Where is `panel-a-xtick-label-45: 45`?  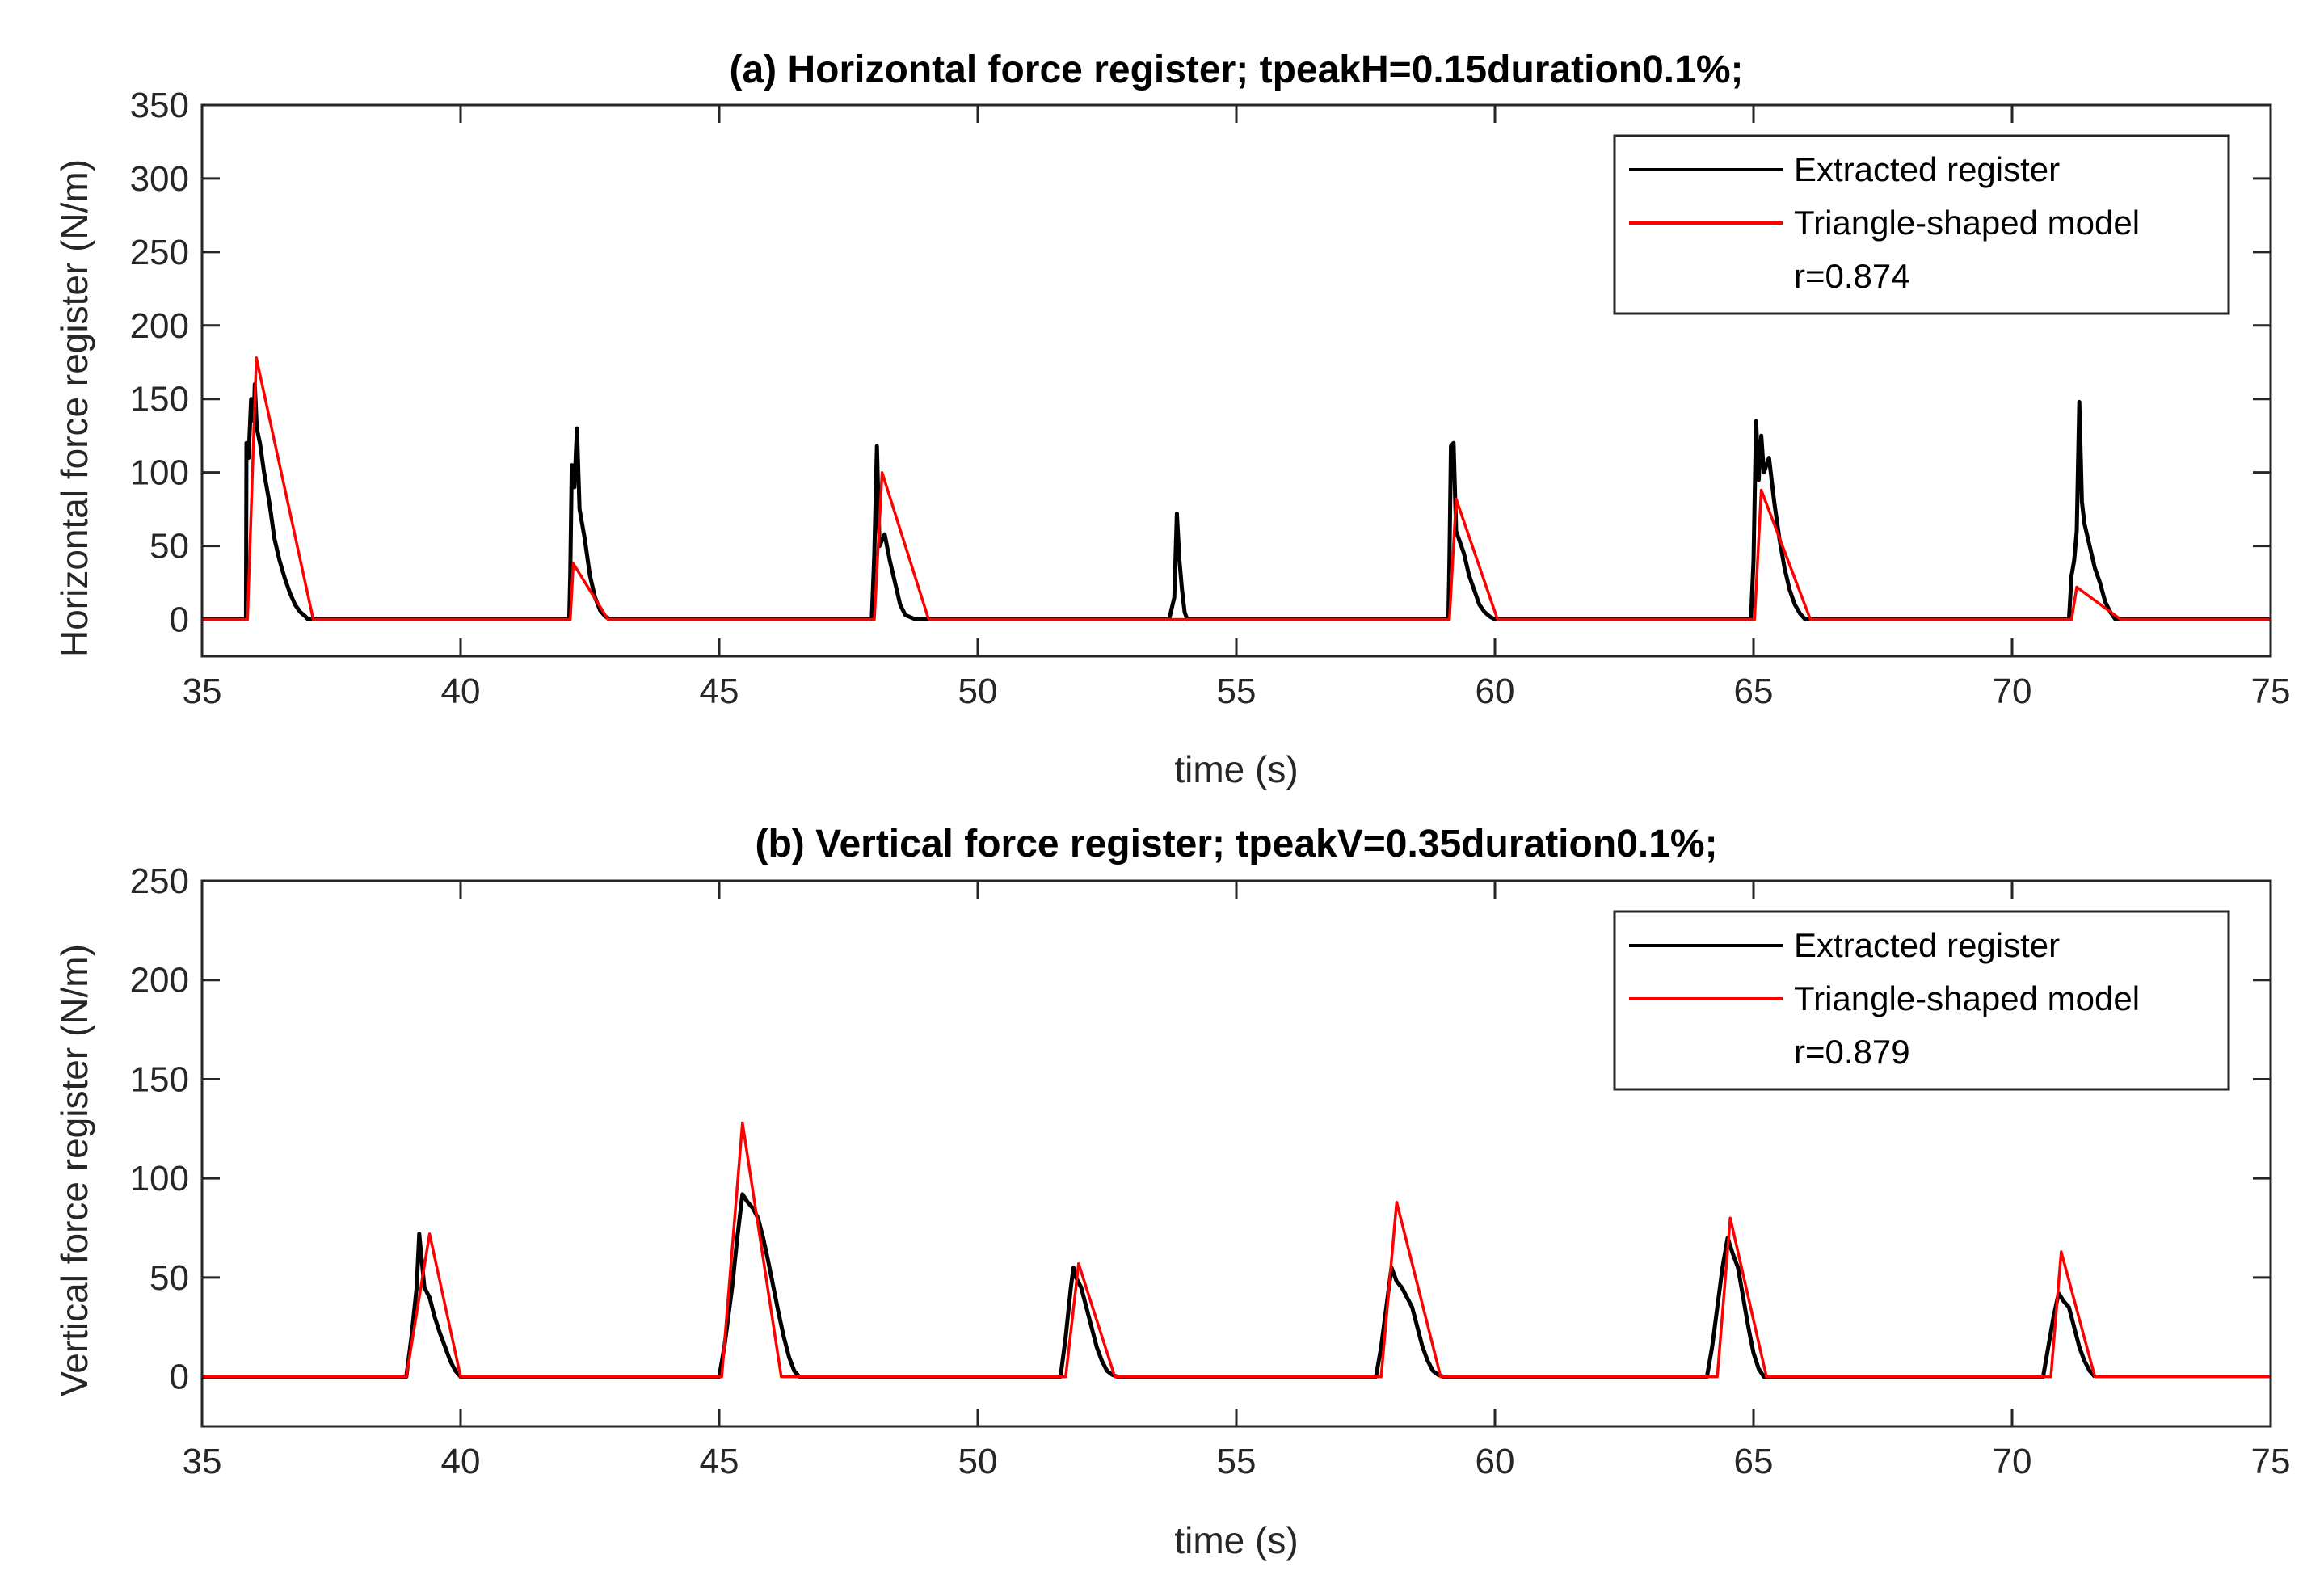
panel-a-xtick-label-45: 45 is located at coordinates (719, 692).